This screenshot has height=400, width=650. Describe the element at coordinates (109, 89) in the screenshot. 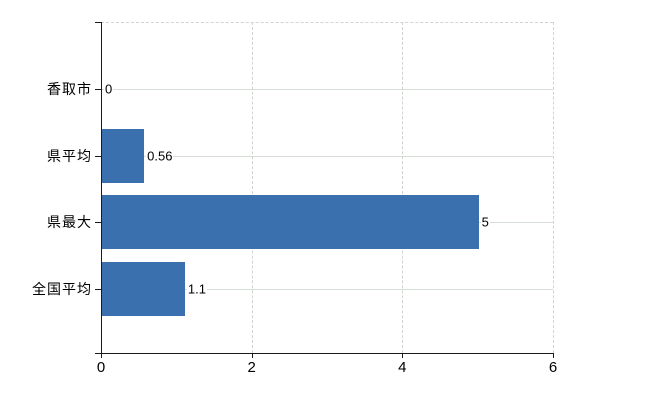

I see `bar-value-label: 0` at that location.